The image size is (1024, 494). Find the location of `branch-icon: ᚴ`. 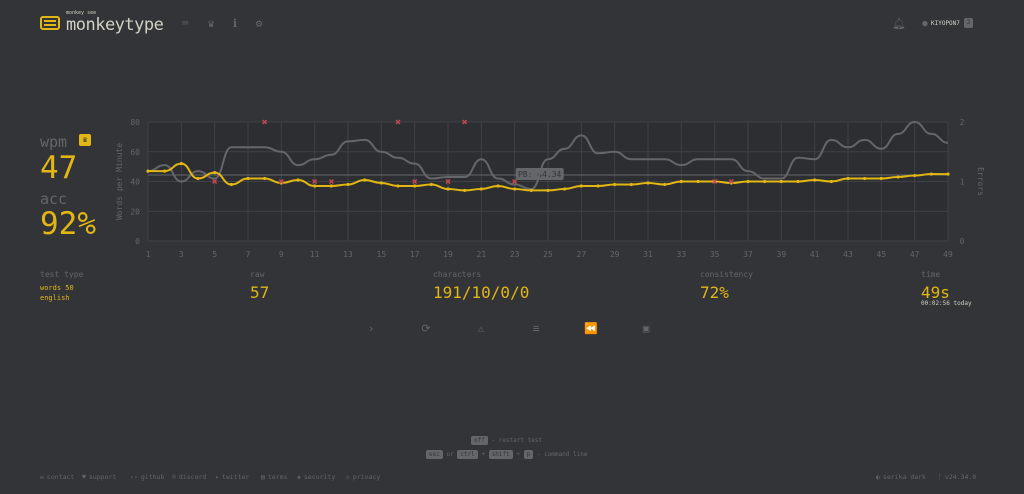

branch-icon: ᚴ is located at coordinates (940, 477).